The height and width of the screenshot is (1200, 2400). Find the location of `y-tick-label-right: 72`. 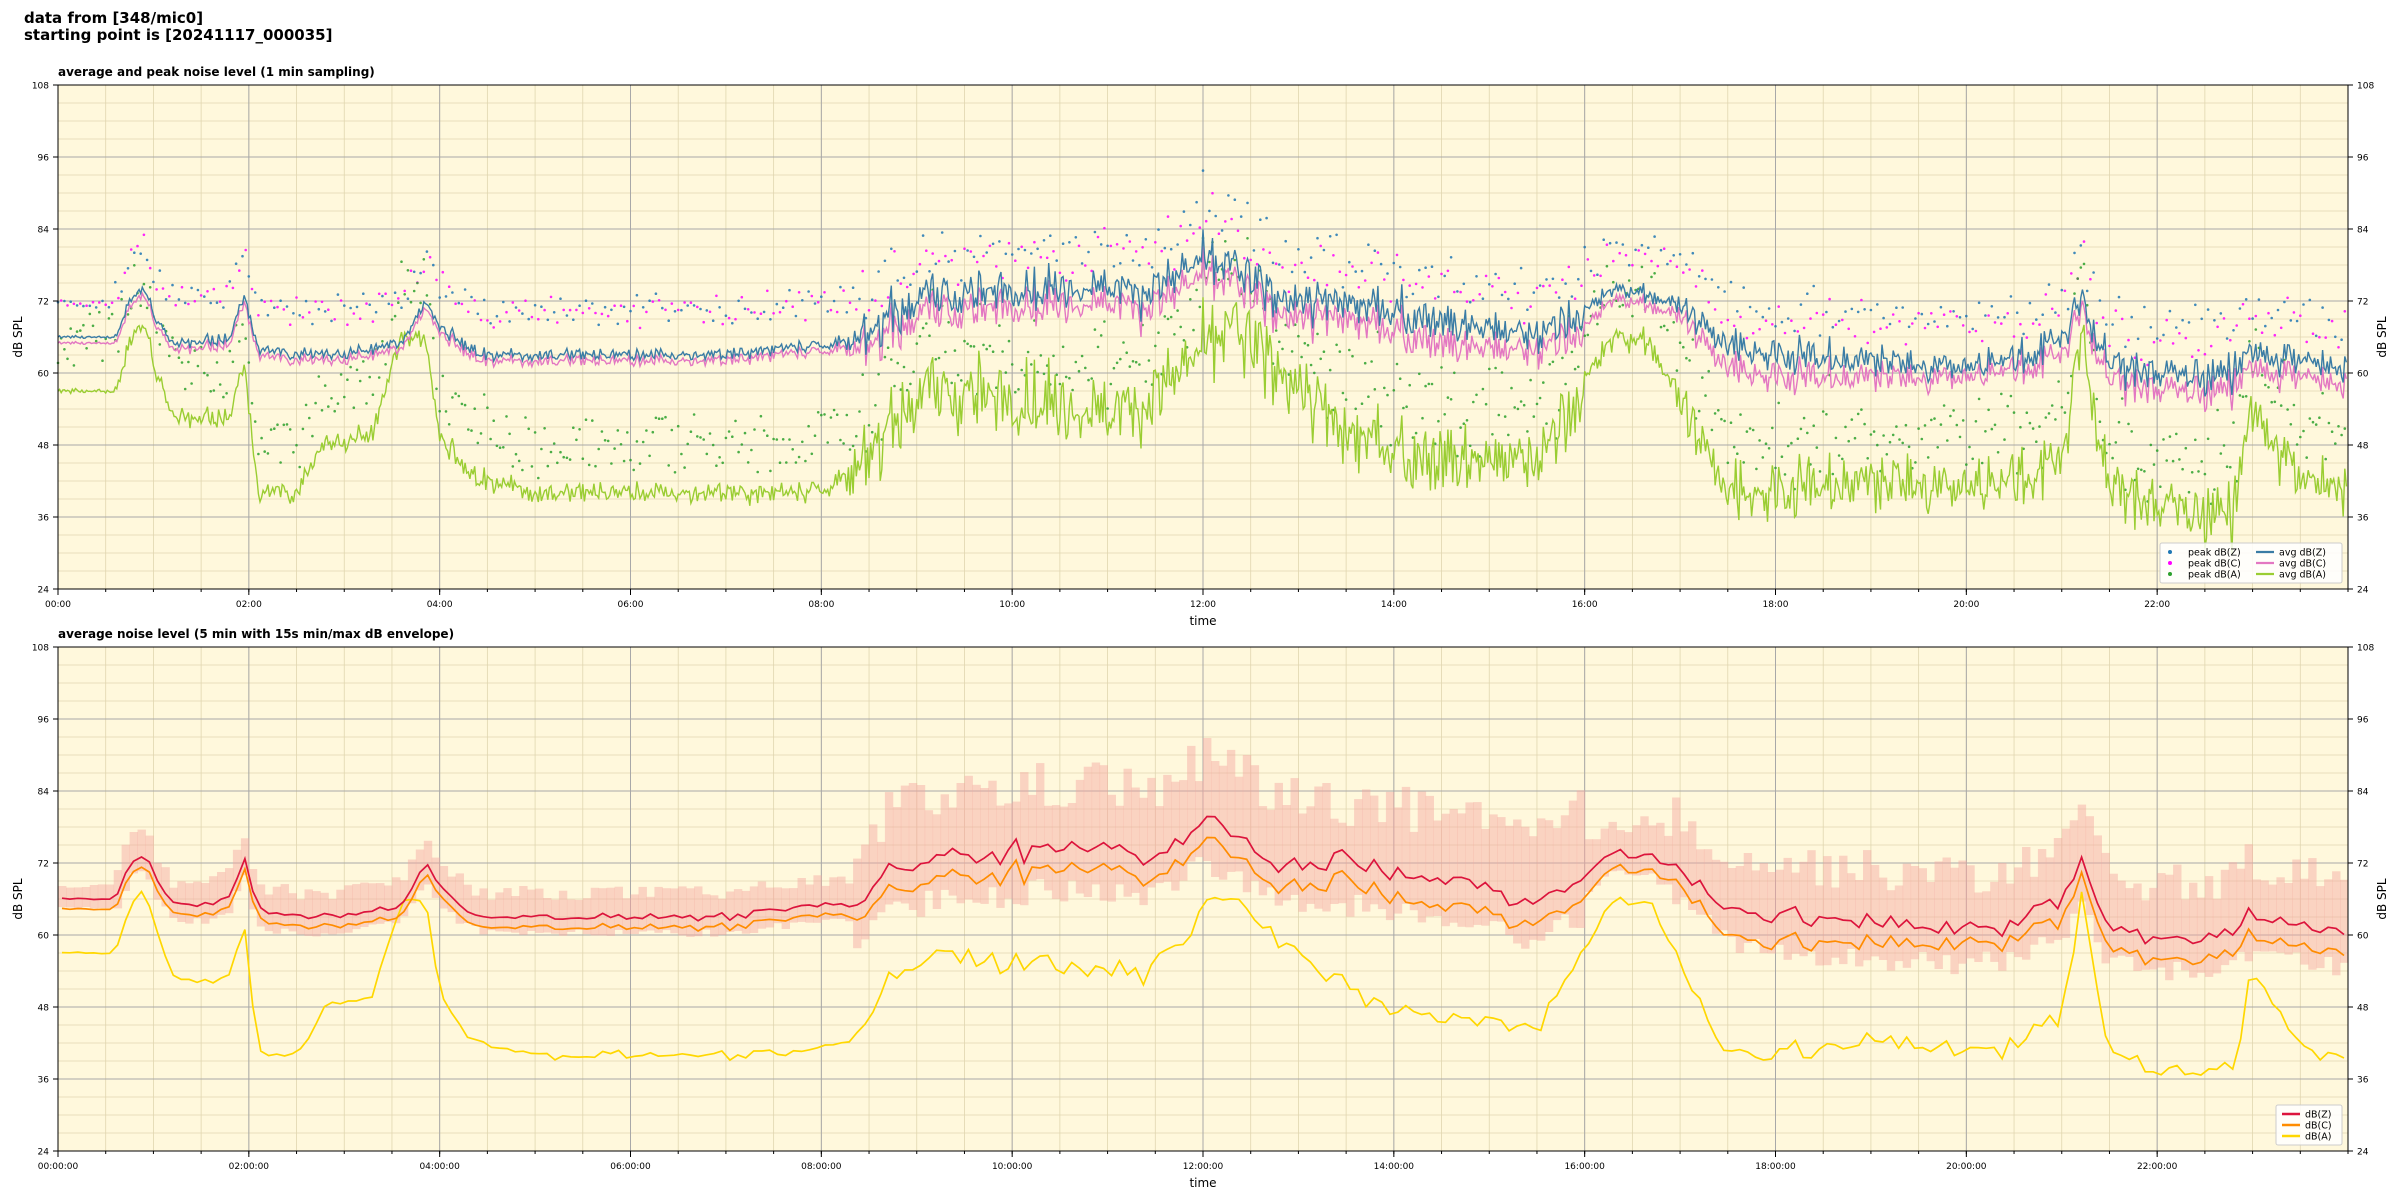

y-tick-label-right: 72 is located at coordinates (2362, 865).